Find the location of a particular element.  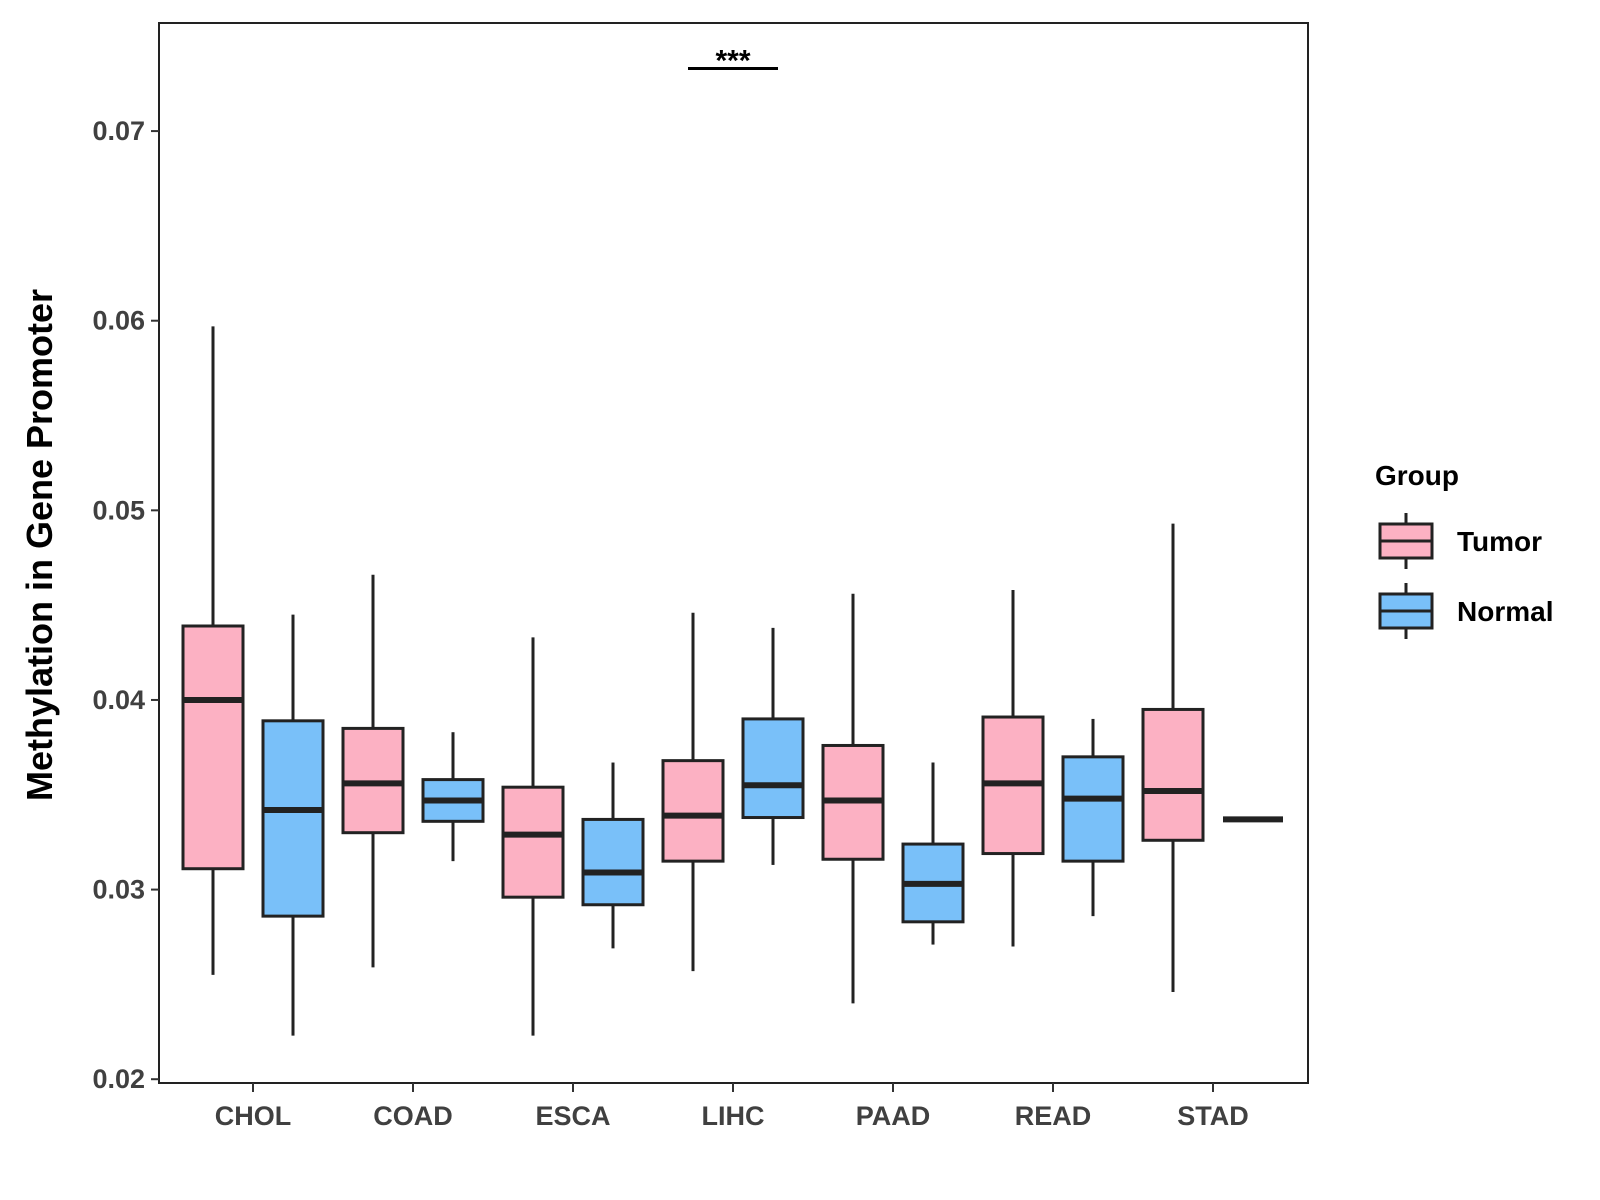

legend-entry-normal: Normal is located at coordinates (1465, 611).